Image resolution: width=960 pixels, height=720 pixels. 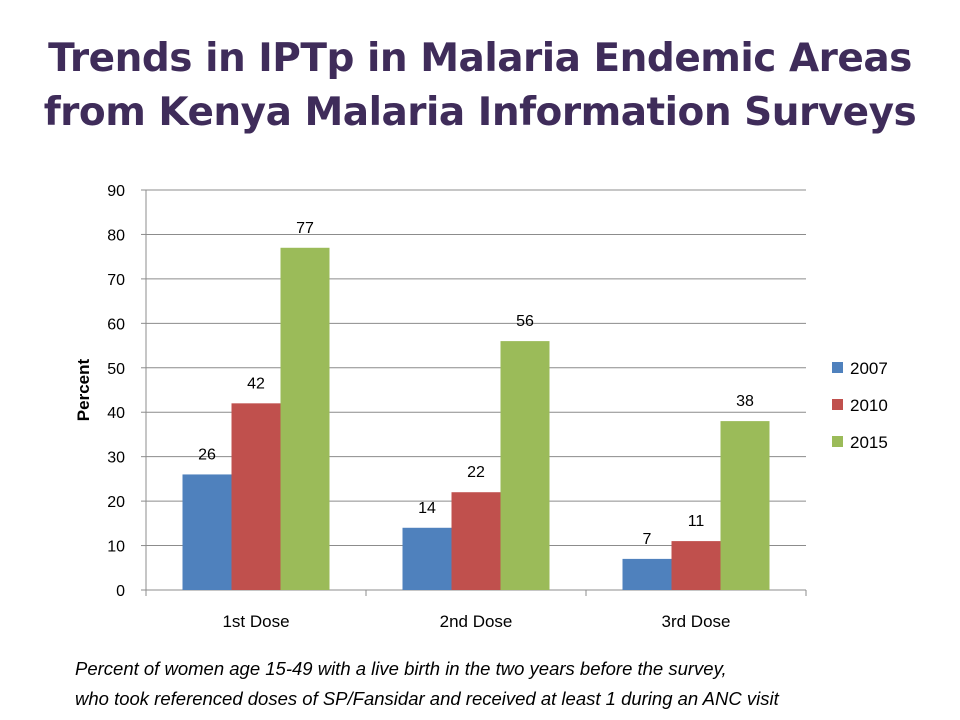 I want to click on y-tick-label: 60, so click(x=116, y=324).